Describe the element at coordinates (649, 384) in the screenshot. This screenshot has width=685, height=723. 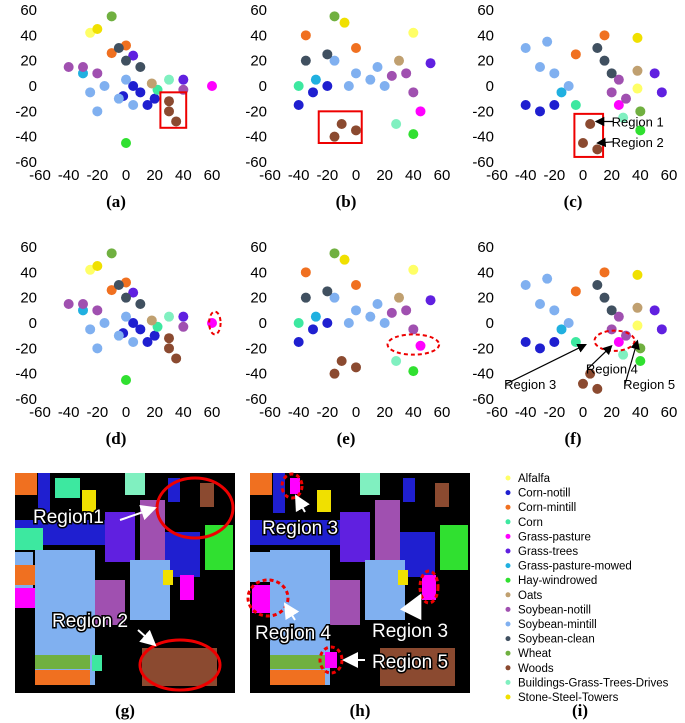
I see `annotation: Region 5` at that location.